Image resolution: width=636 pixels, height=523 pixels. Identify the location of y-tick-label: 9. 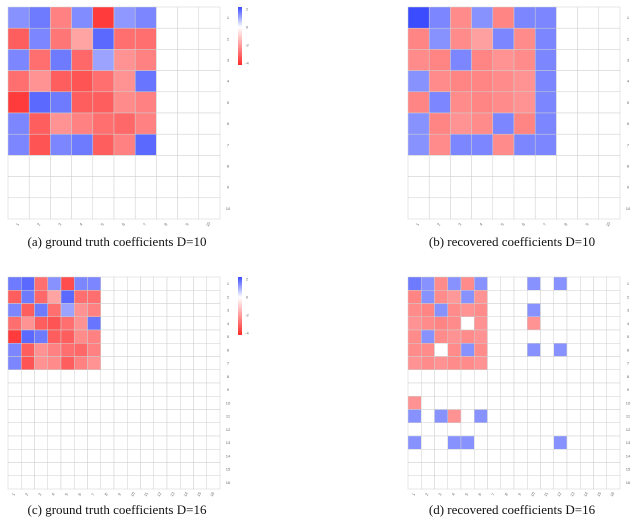
(628, 187).